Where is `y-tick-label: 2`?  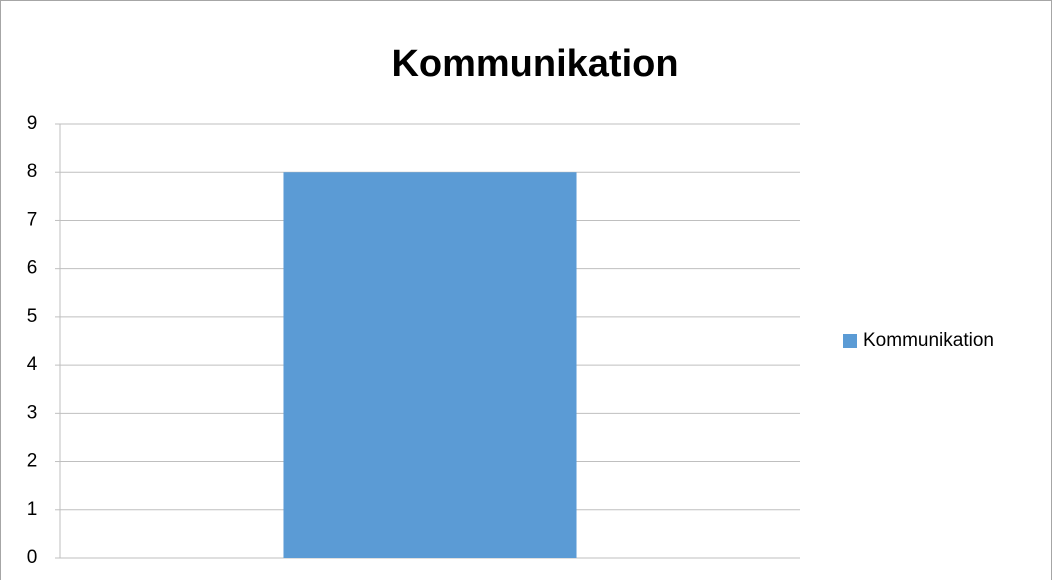 y-tick-label: 2 is located at coordinates (32, 461).